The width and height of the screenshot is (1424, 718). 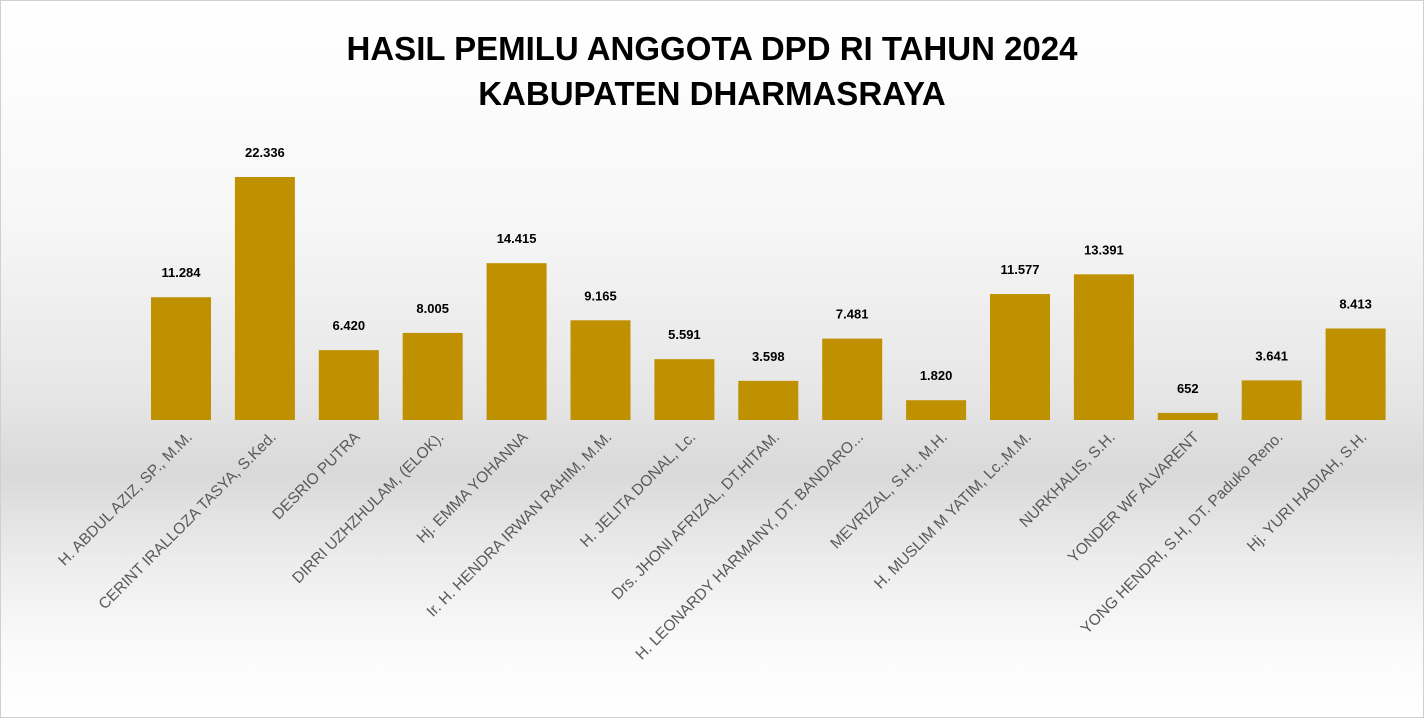 What do you see at coordinates (712, 93) in the screenshot?
I see `chart-title-line-2: KABUPATEN DHARMASRAYA` at bounding box center [712, 93].